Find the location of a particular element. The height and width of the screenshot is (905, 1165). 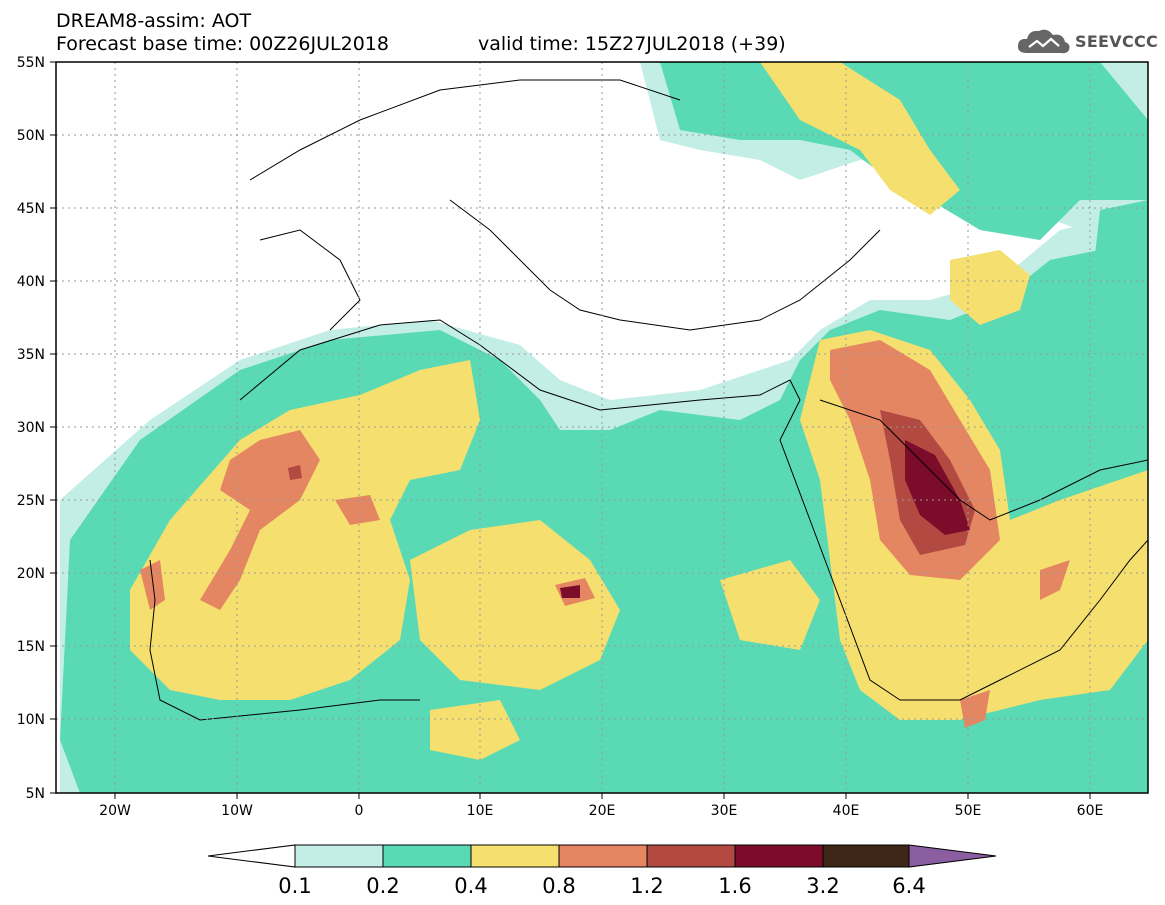

colorbar-label: 6.4 is located at coordinates (908, 886).